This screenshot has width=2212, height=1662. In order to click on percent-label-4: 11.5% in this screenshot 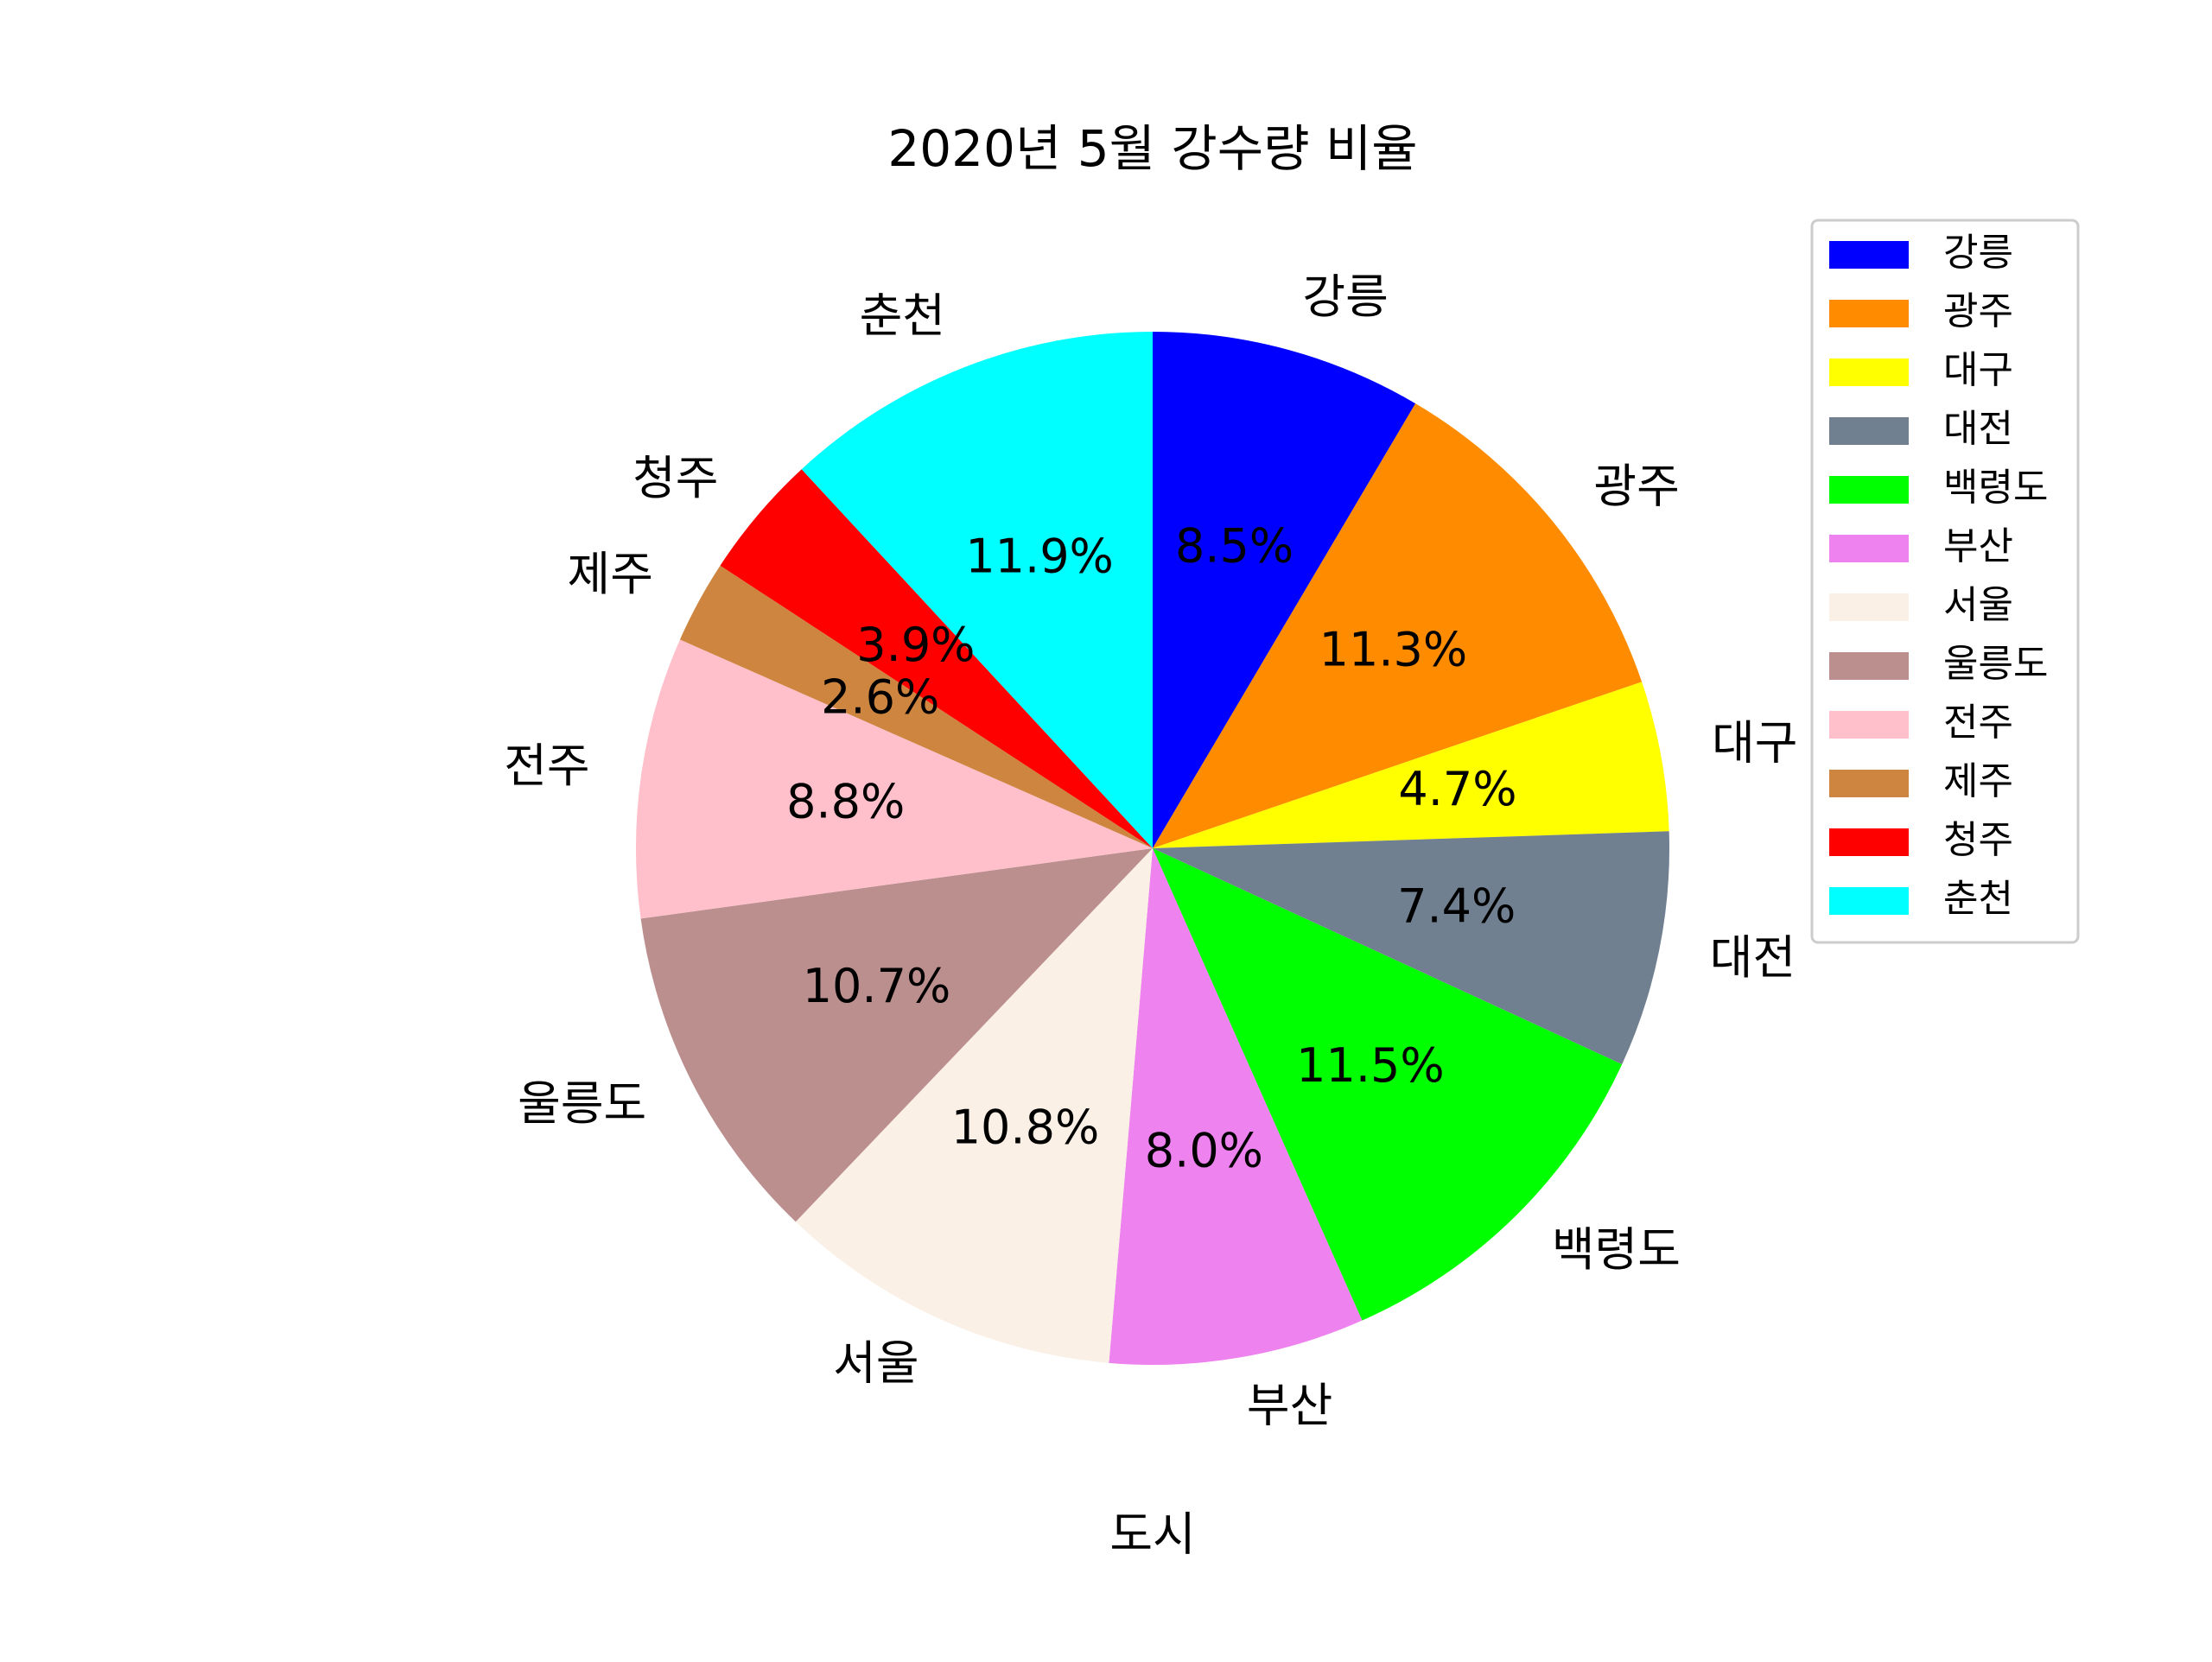, I will do `click(1370, 1065)`.